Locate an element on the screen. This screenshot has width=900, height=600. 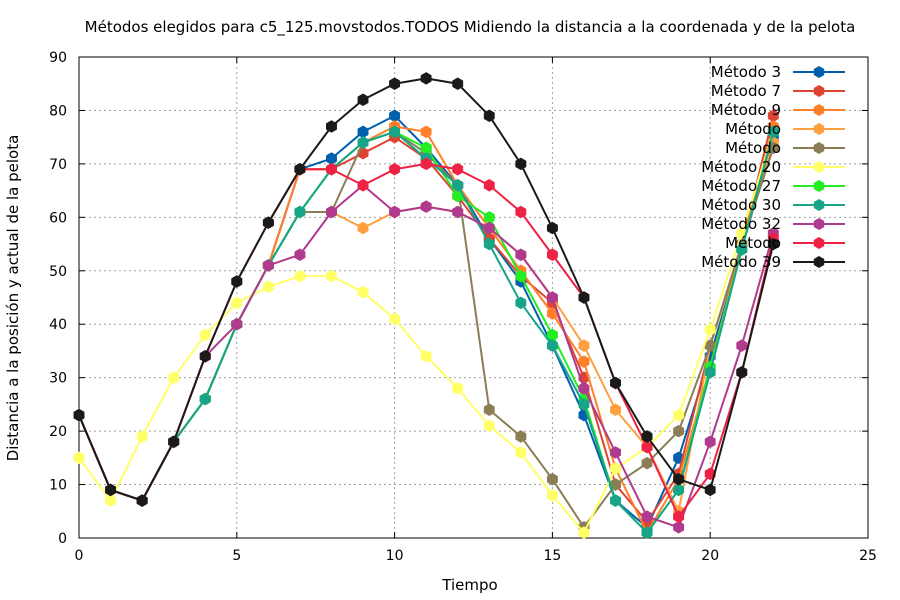
legend-entry: Método 3 is located at coordinates (778, 72).